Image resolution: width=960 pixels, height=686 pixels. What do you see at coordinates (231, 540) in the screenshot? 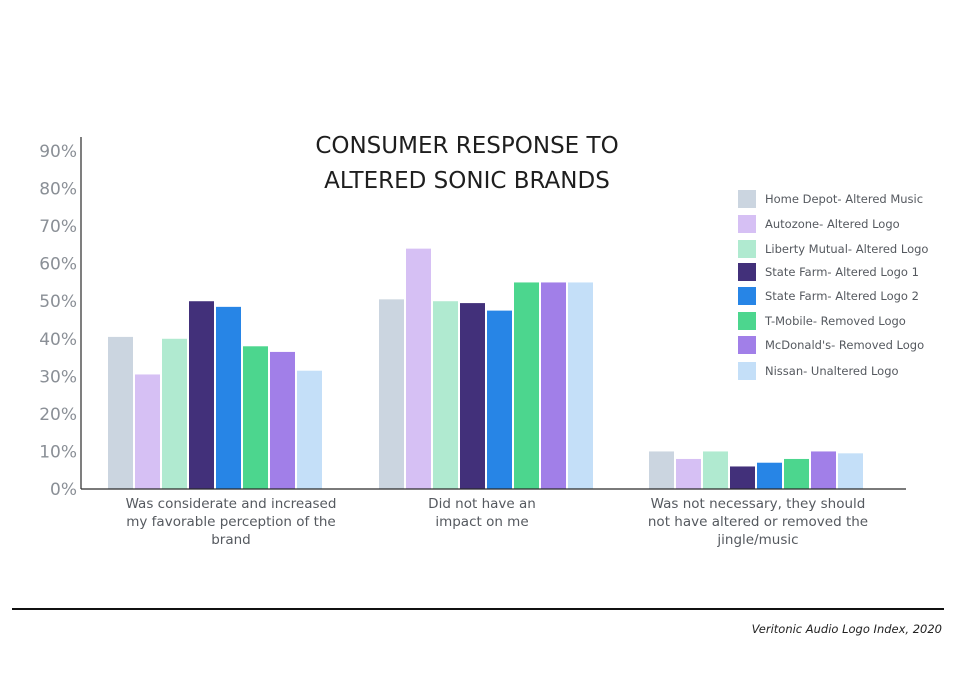
I see `category-label: brand` at bounding box center [231, 540].